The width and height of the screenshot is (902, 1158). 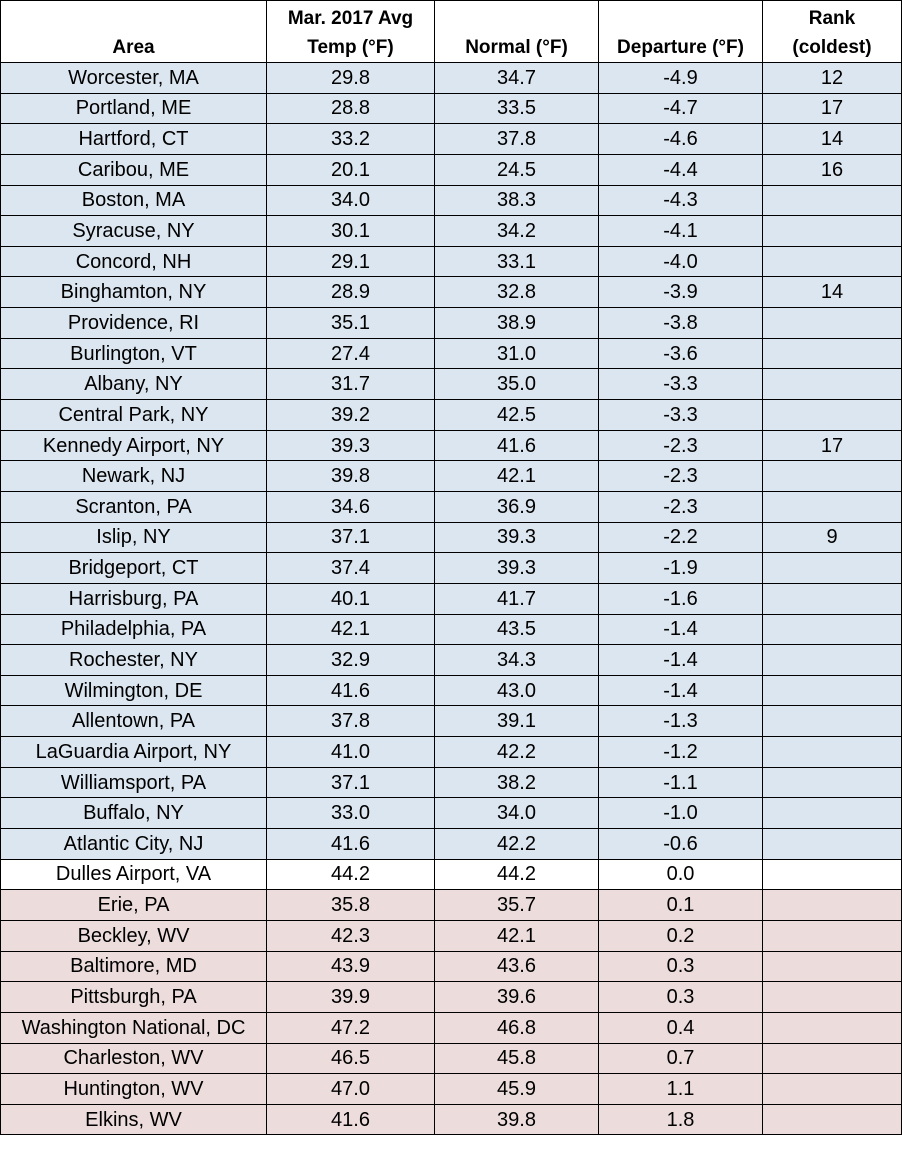 I want to click on table-row: LaGuardia Airport, NY 41.0 42.2 -1.2, so click(x=451, y=752).